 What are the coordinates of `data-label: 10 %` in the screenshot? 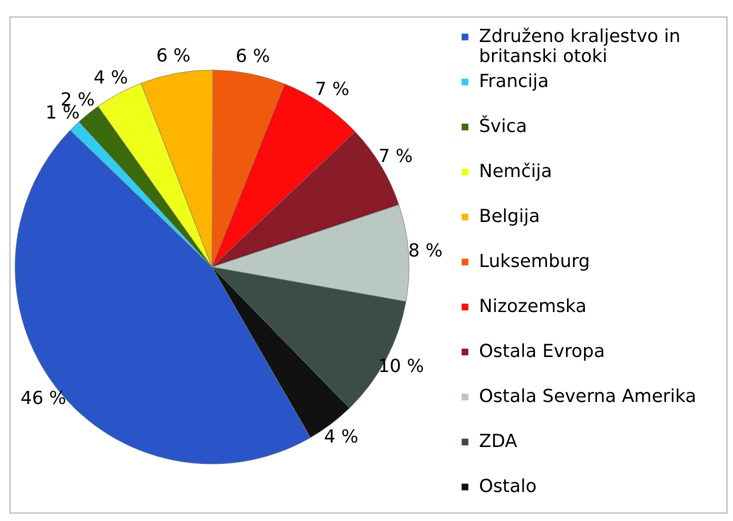 It's located at (401, 367).